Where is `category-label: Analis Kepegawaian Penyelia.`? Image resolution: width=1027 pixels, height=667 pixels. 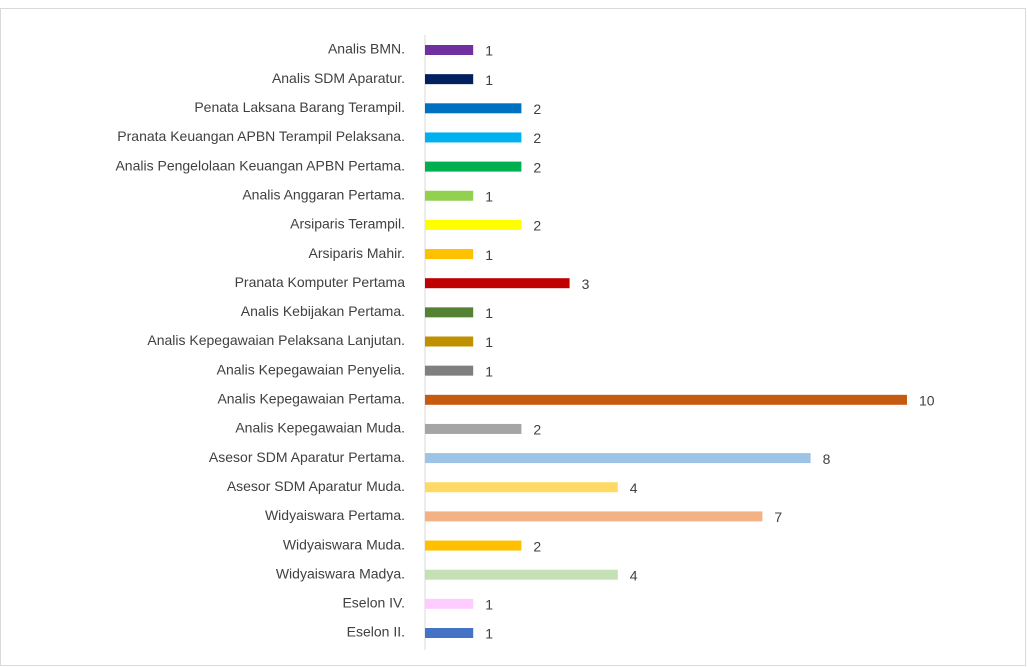
category-label: Analis Kepegawaian Penyelia. is located at coordinates (311, 369).